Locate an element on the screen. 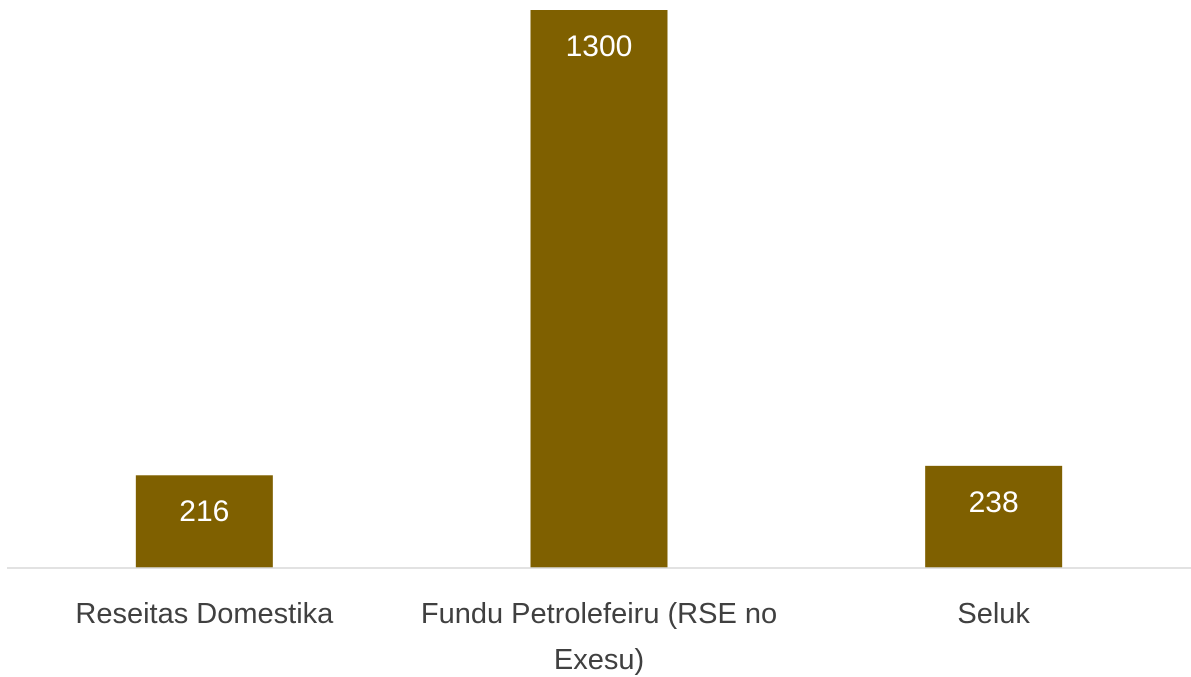 The image size is (1191, 677). x-tick-label: Reseitas Domestika is located at coordinates (204, 614).